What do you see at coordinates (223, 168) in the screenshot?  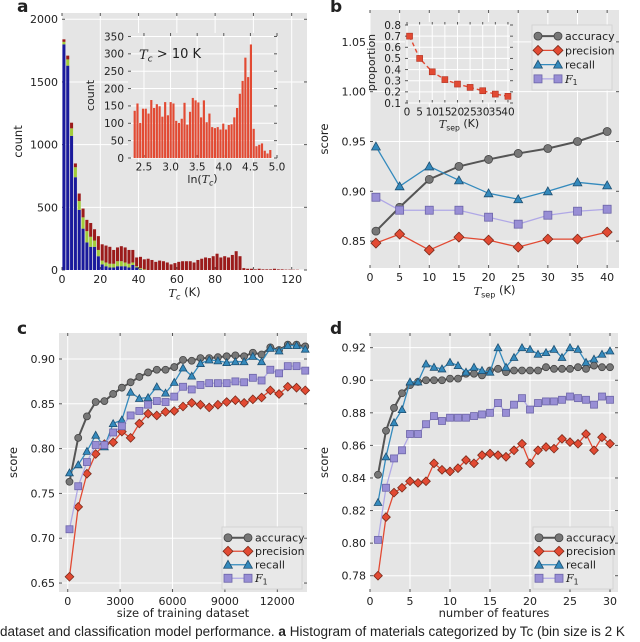 I see `x-tick-label: 4.0` at bounding box center [223, 168].